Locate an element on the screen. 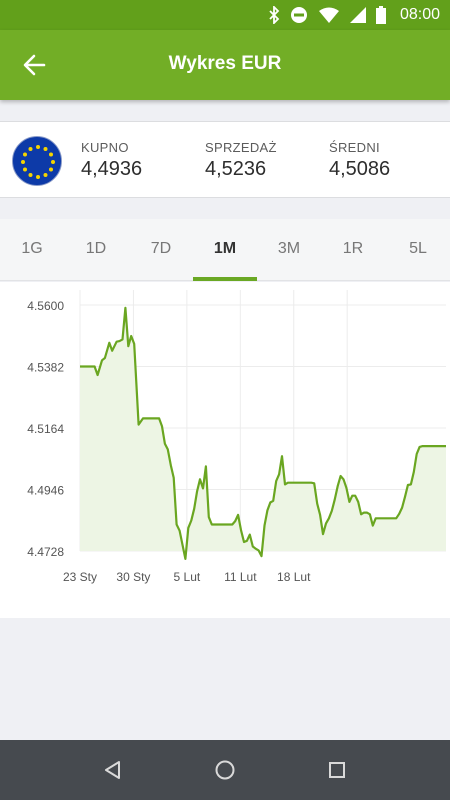 This screenshot has width=450, height=800. do-not-disturb-icon is located at coordinates (298, 15).